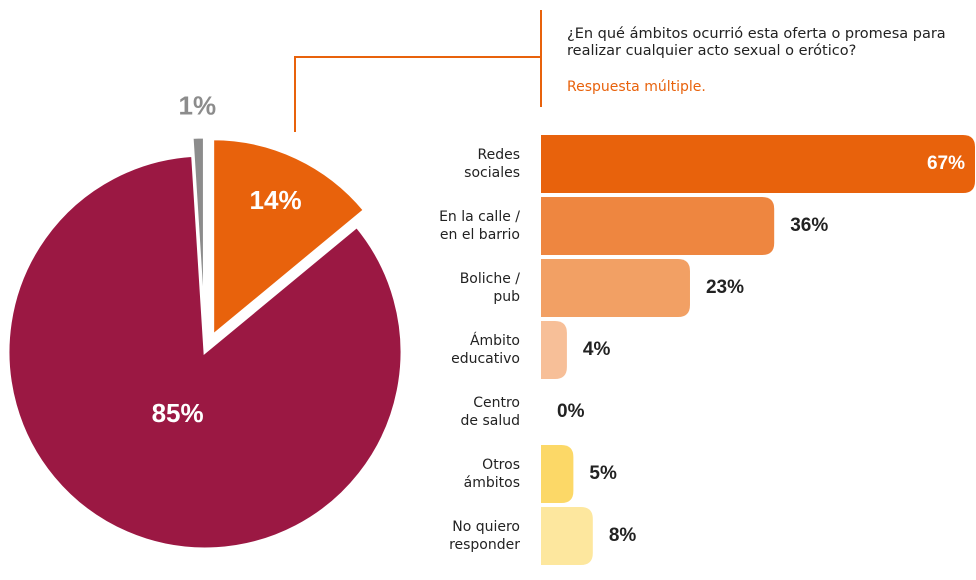 Image resolution: width=976 pixels, height=580 pixels. What do you see at coordinates (479, 226) in the screenshot?
I see `category-label: En la calle / en el barrio` at bounding box center [479, 226].